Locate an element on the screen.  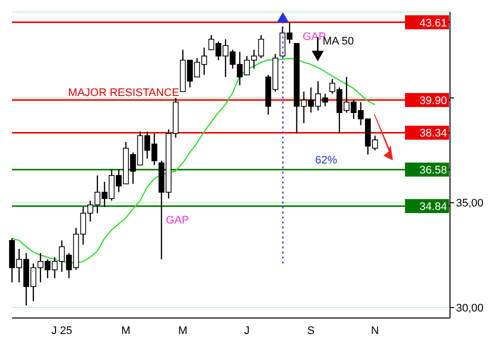
y-tick-label: 35,00 is located at coordinates (470, 204).